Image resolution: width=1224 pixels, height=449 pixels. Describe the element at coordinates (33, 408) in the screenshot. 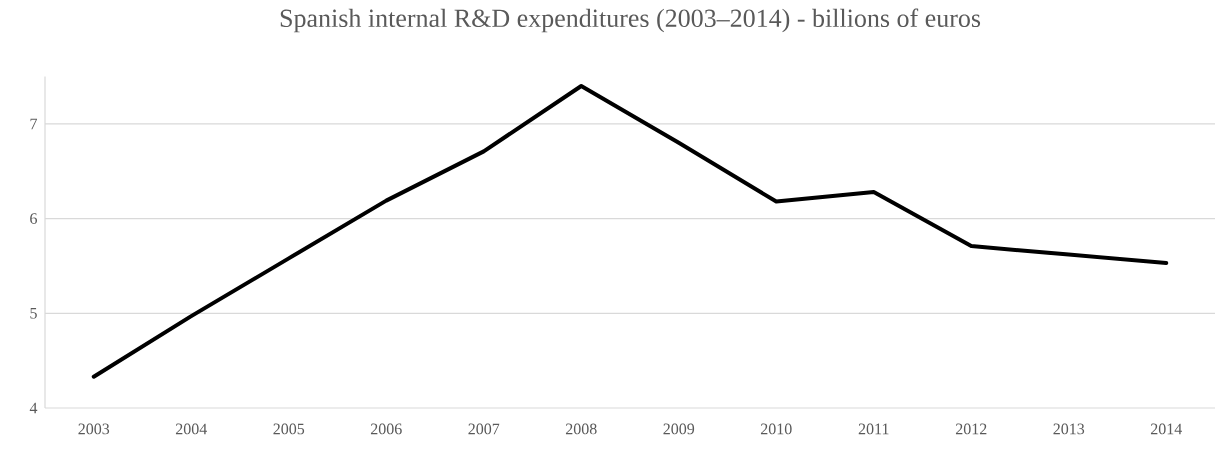

I see `y-tick-label: 4` at that location.